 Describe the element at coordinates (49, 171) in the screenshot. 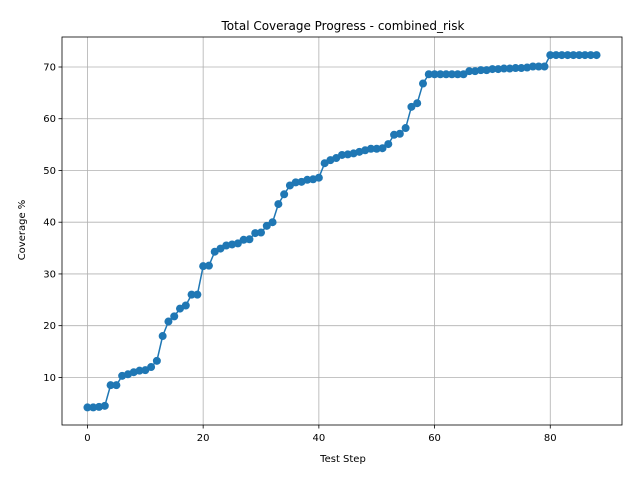

I see `y-tick-label: 50` at that location.